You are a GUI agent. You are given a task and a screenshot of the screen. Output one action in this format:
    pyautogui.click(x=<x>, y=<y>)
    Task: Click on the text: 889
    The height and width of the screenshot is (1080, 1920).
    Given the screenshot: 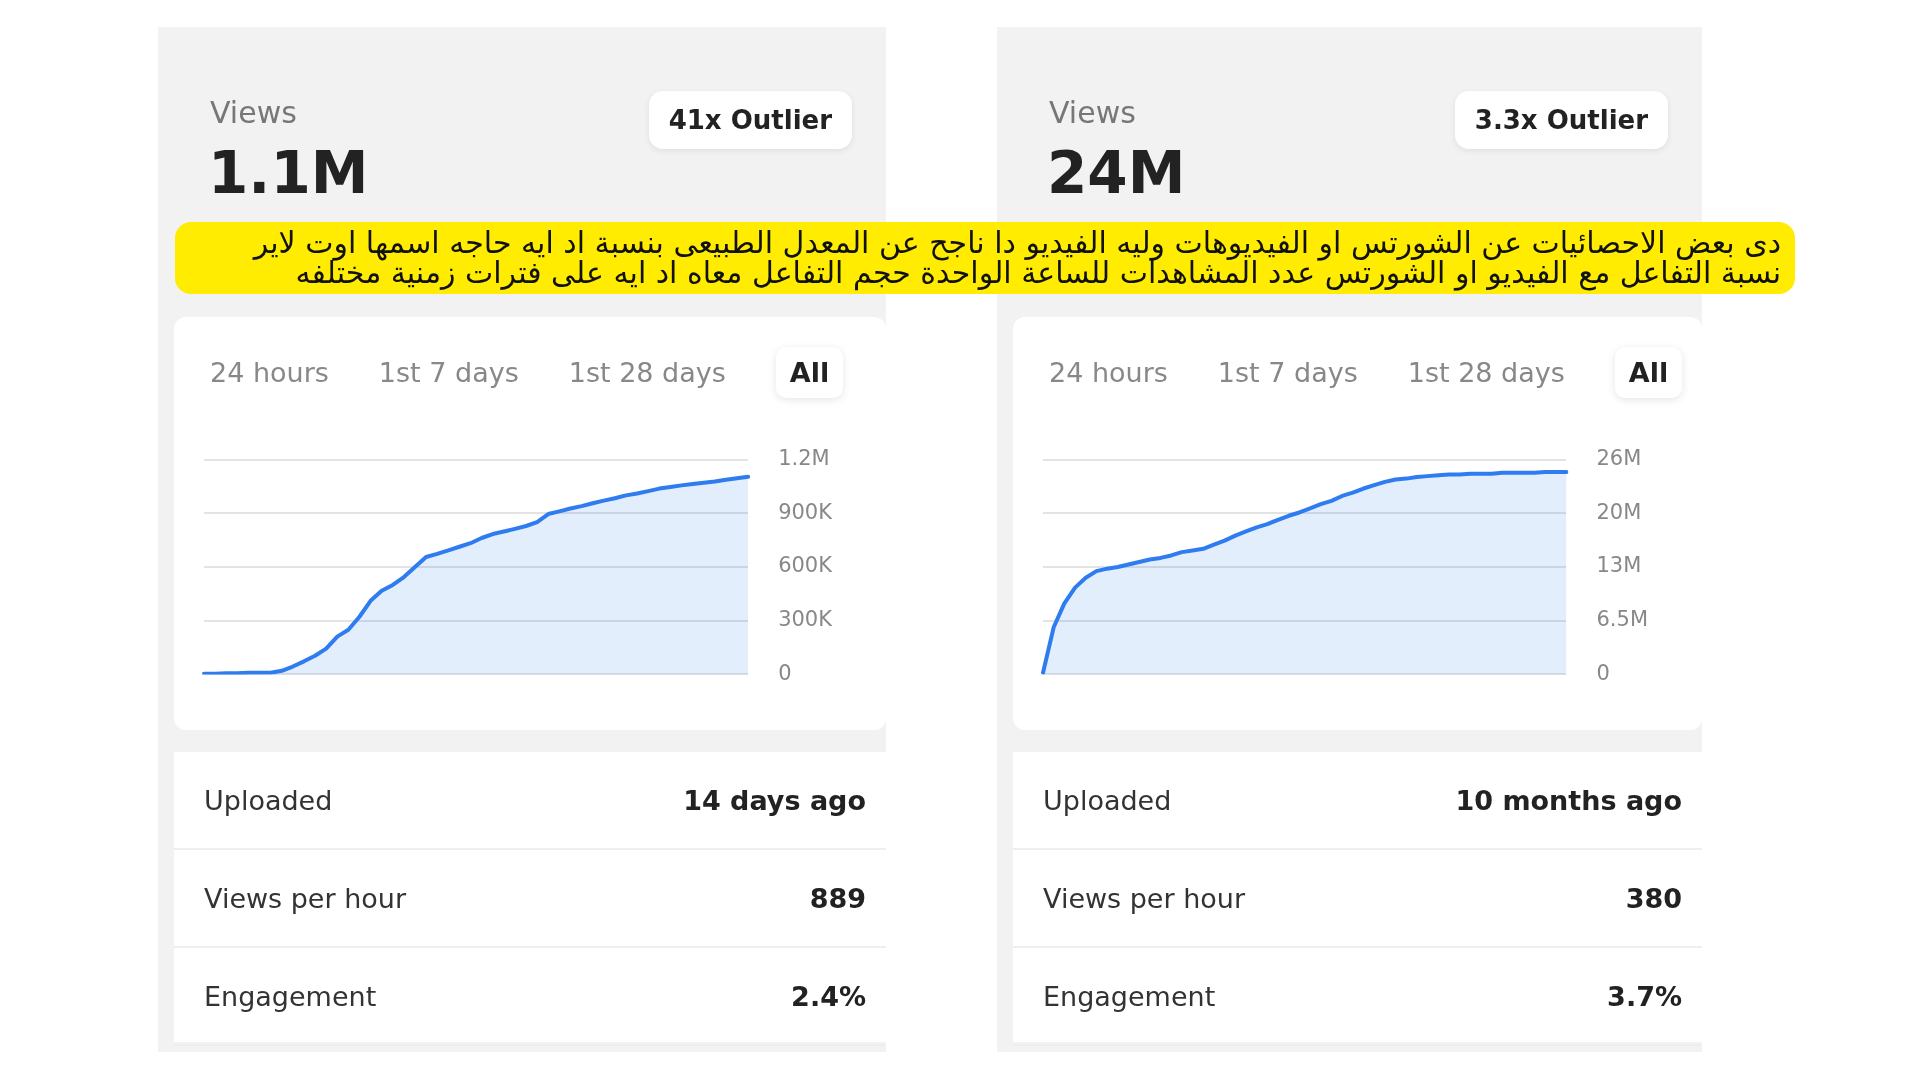 What is the action you would take?
    pyautogui.click(x=837, y=898)
    